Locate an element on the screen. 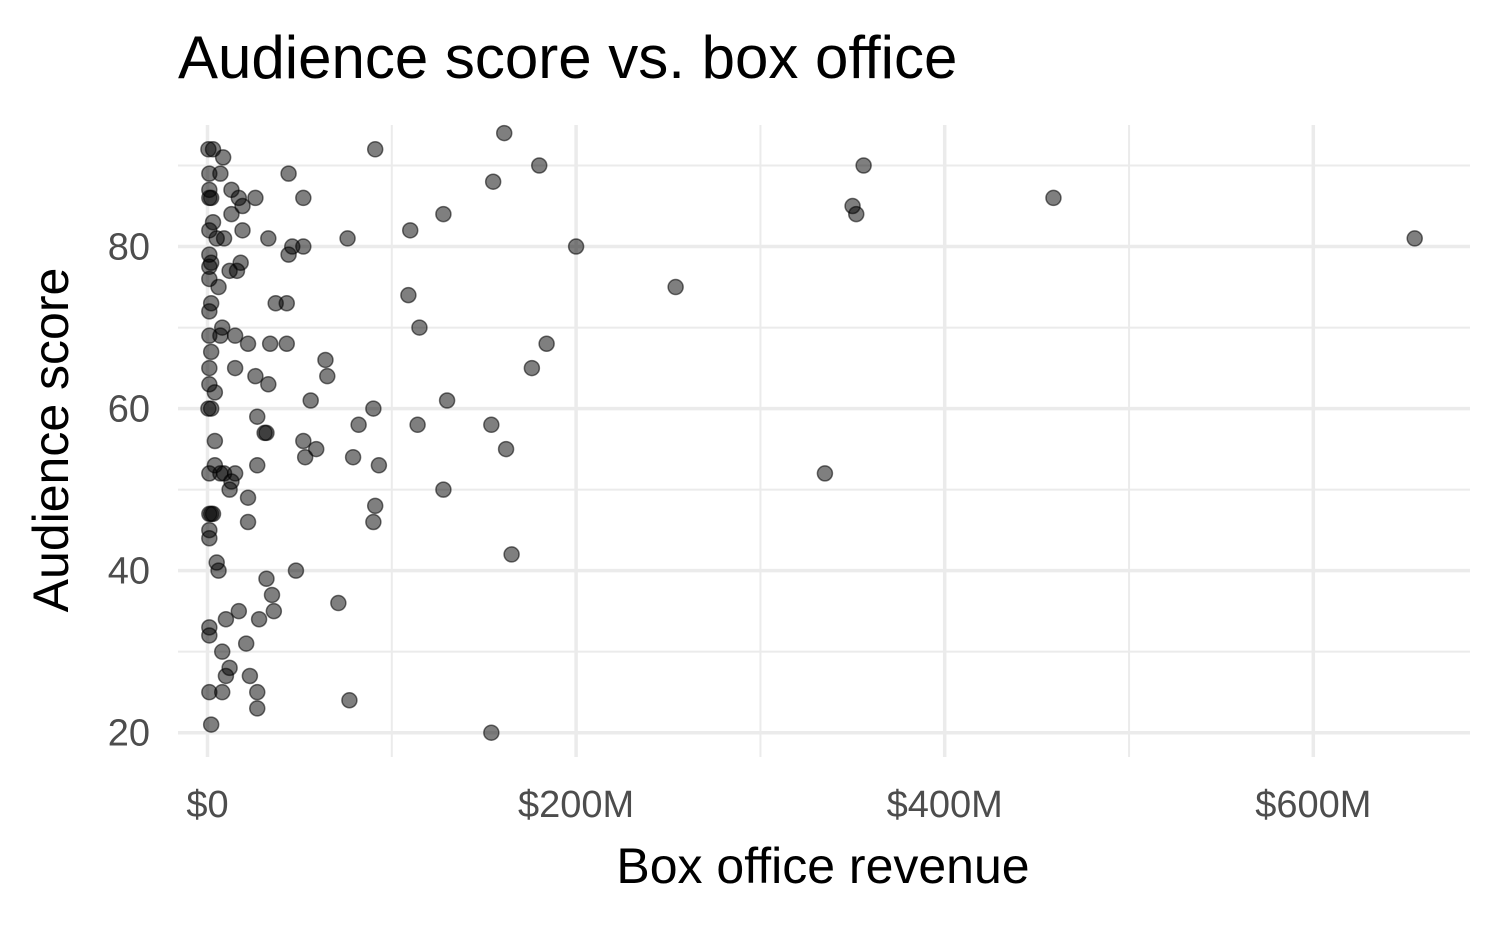 The height and width of the screenshot is (927, 1500). y-tick-label: 20 is located at coordinates (129, 734).